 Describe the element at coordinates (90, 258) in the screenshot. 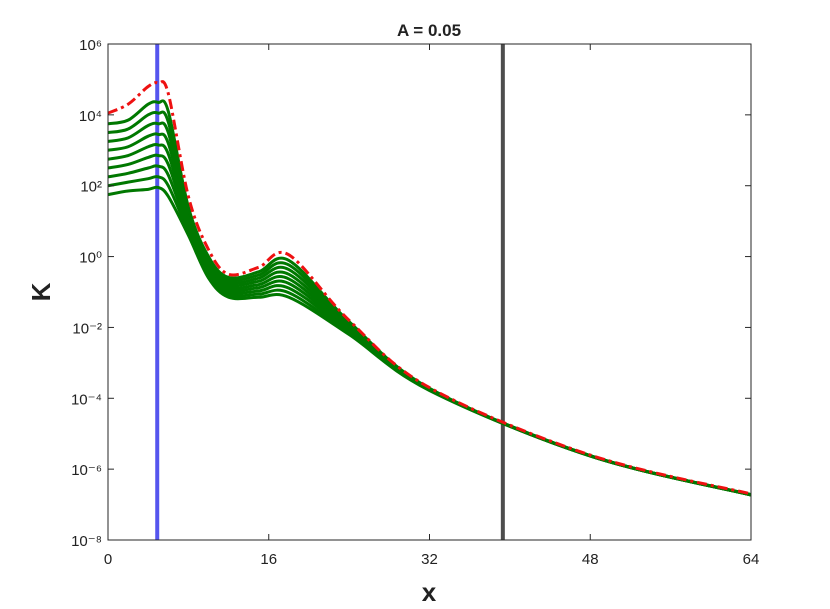

I see `y-tick-label: 10⁰` at that location.